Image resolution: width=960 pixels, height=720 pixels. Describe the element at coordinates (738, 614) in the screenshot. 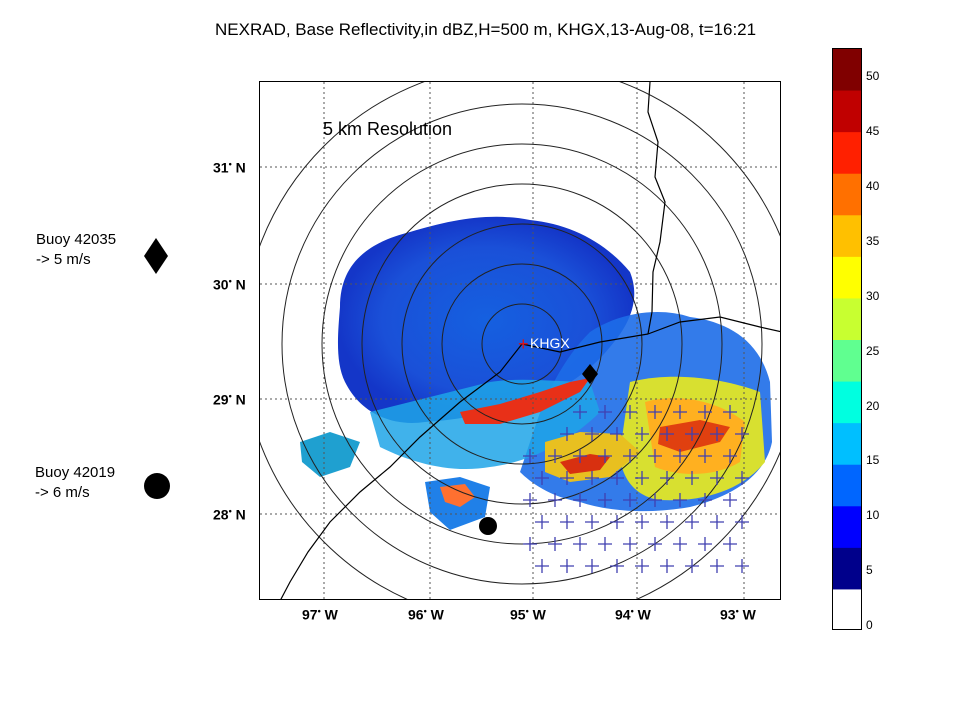

I see `lon-label-93: 93• W` at that location.